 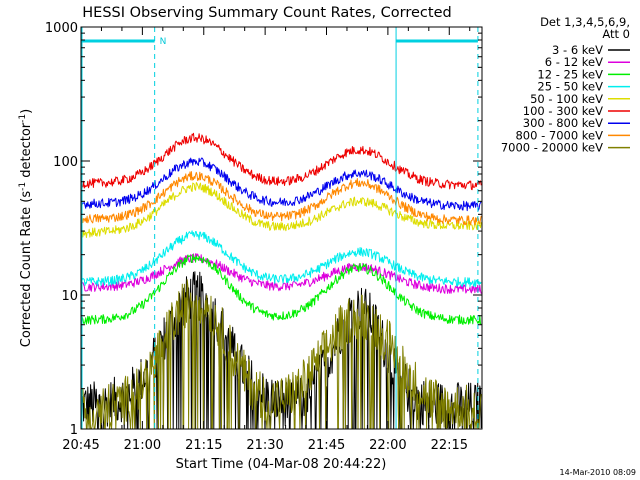 I want to click on legend-label: 6 - 12 keV, so click(x=574, y=62).